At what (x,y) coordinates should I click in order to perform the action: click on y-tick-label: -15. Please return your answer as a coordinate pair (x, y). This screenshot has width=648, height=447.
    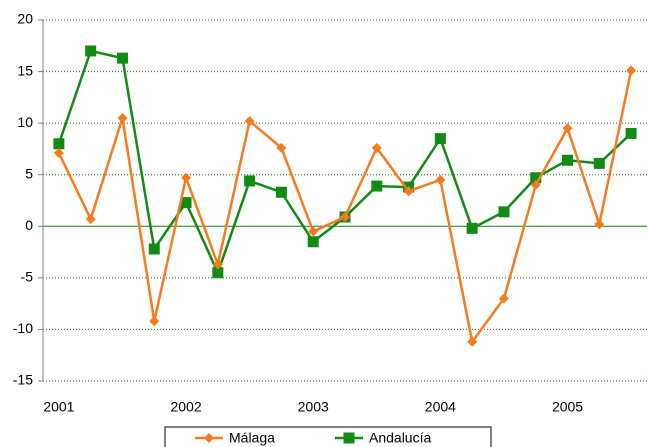
    Looking at the image, I should click on (23, 380).